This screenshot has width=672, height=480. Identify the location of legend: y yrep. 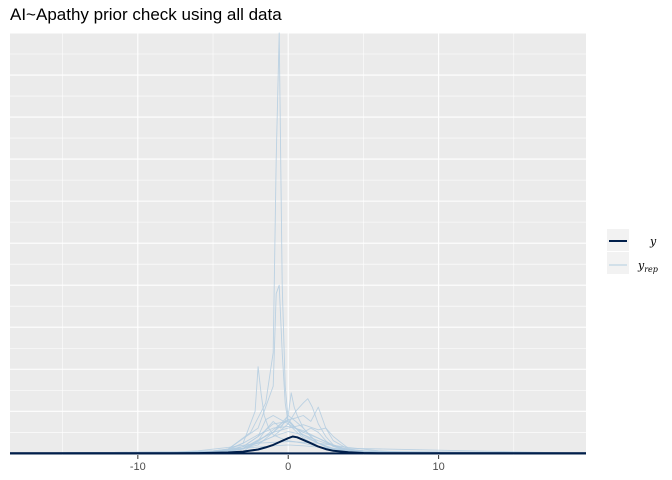
(632, 251).